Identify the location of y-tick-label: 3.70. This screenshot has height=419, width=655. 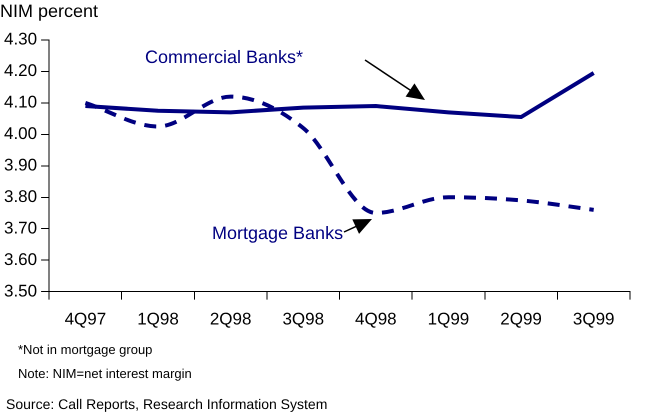
(21, 228).